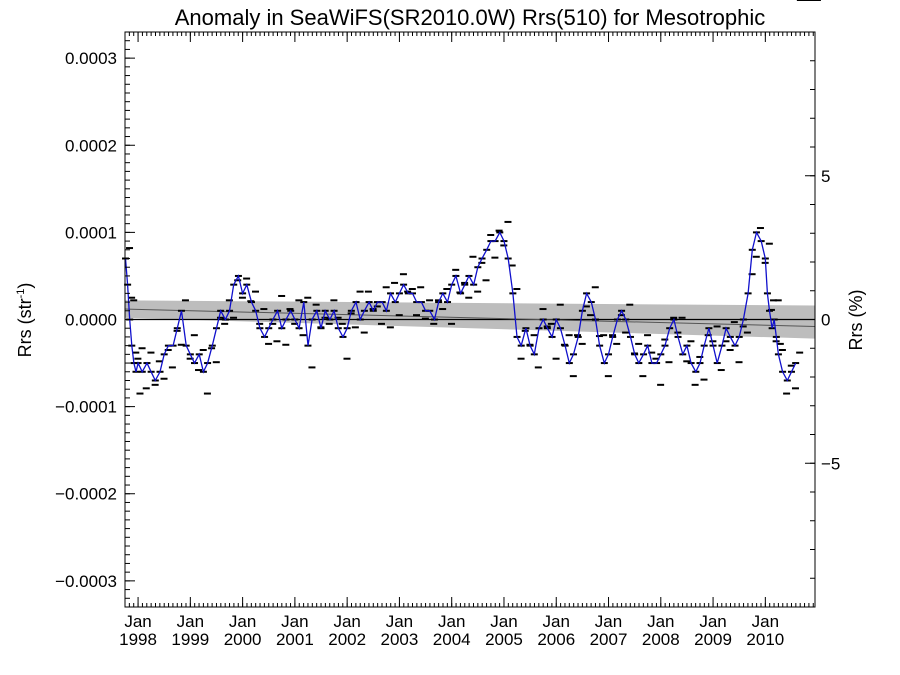 This screenshot has width=900, height=675. I want to click on y-axis-left-label: Rrs (str-1), so click(25, 320).